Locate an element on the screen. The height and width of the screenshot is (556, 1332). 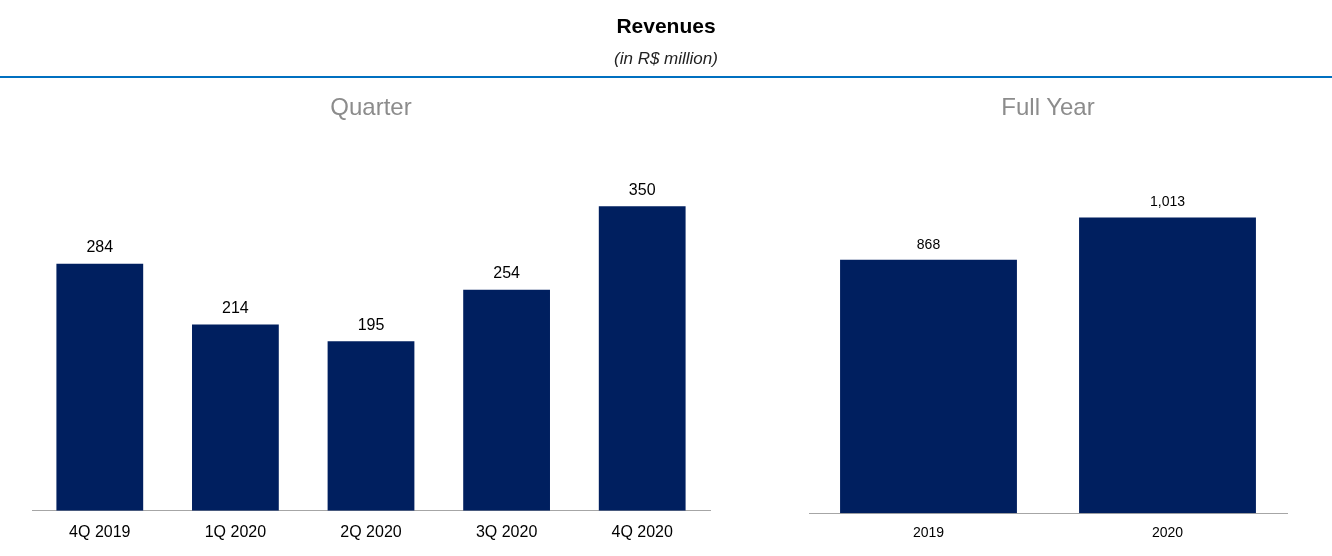
data-label: 350 is located at coordinates (642, 189).